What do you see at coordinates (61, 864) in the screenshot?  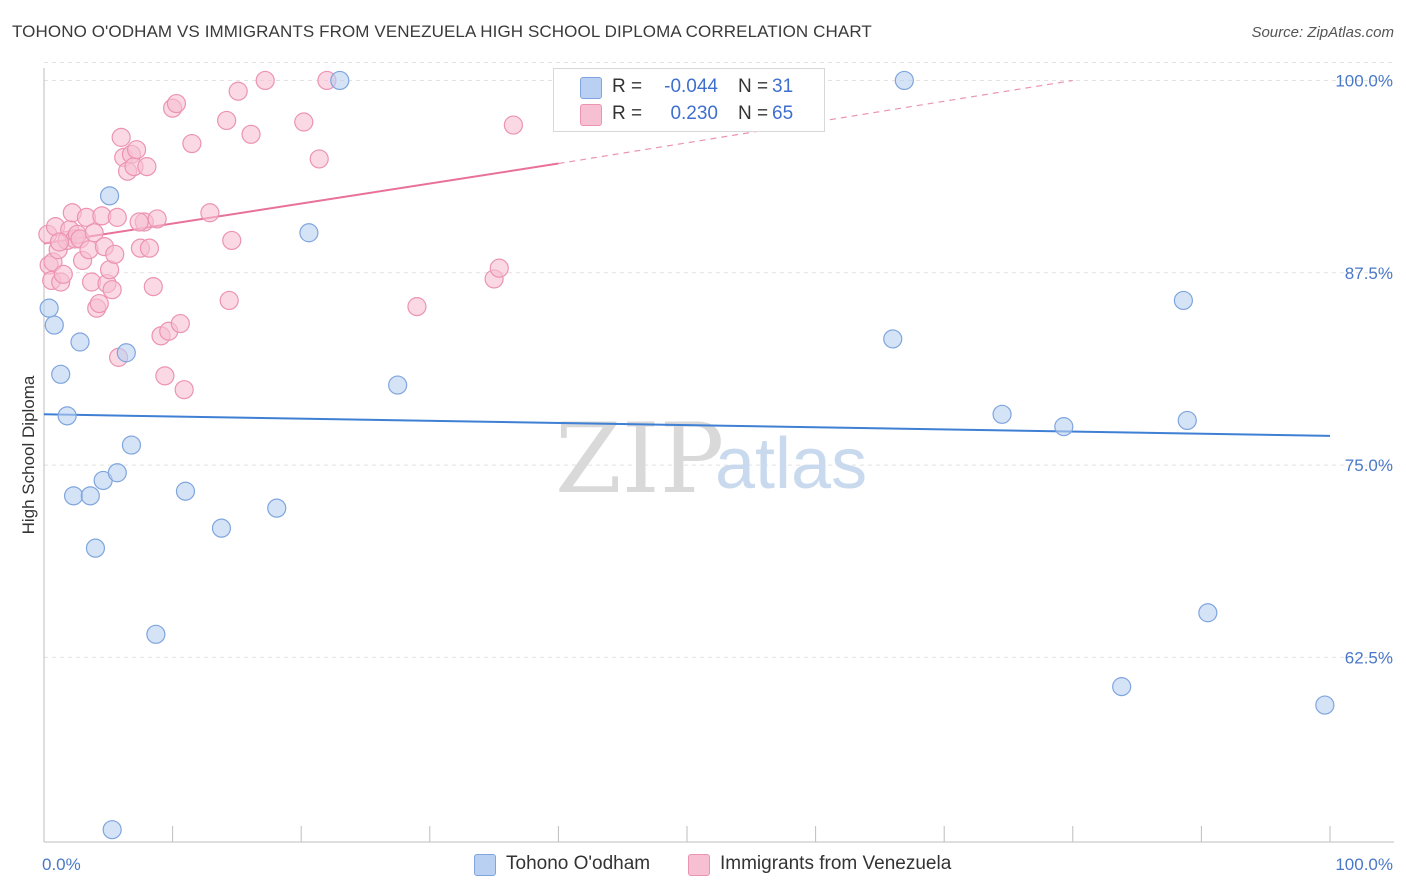 I see `x-tick-label-min: 0.0%` at bounding box center [61, 864].